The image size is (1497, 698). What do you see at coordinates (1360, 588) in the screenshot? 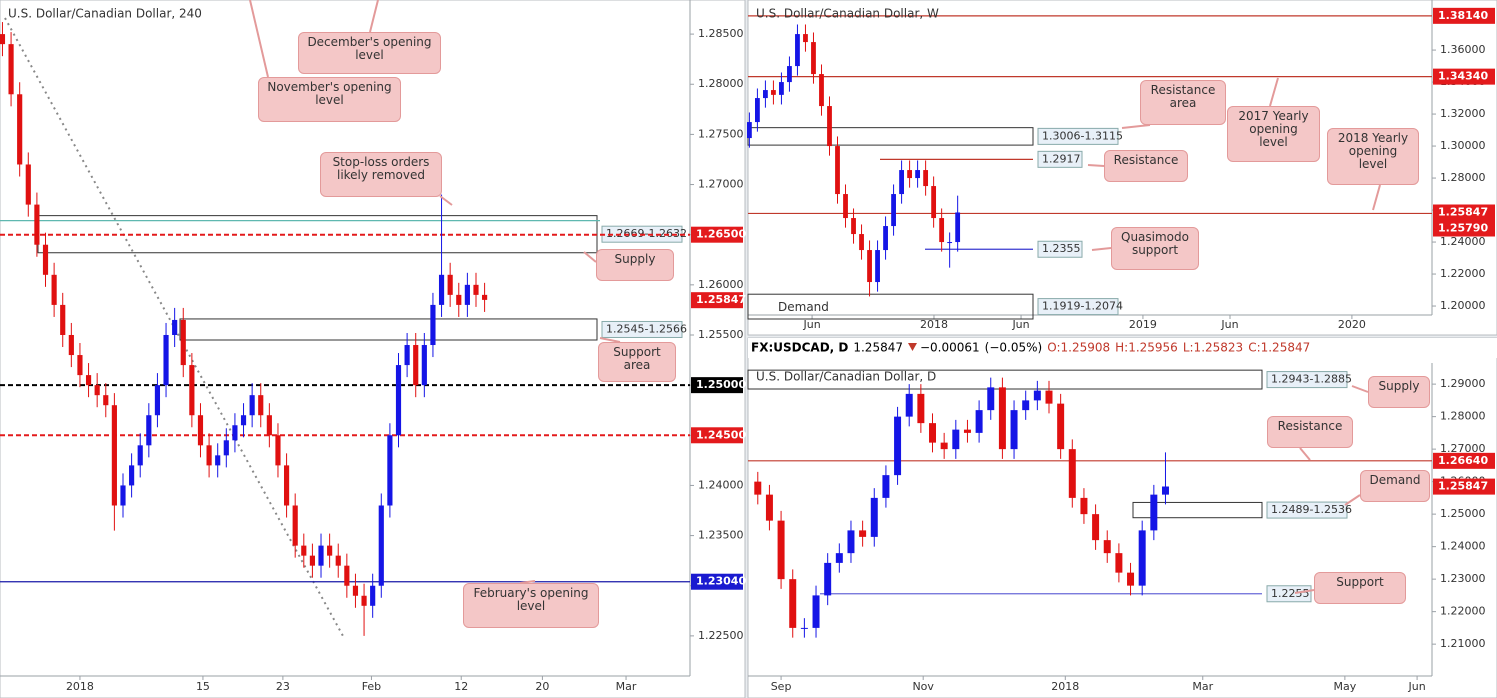
I see `callout: Support` at bounding box center [1360, 588].